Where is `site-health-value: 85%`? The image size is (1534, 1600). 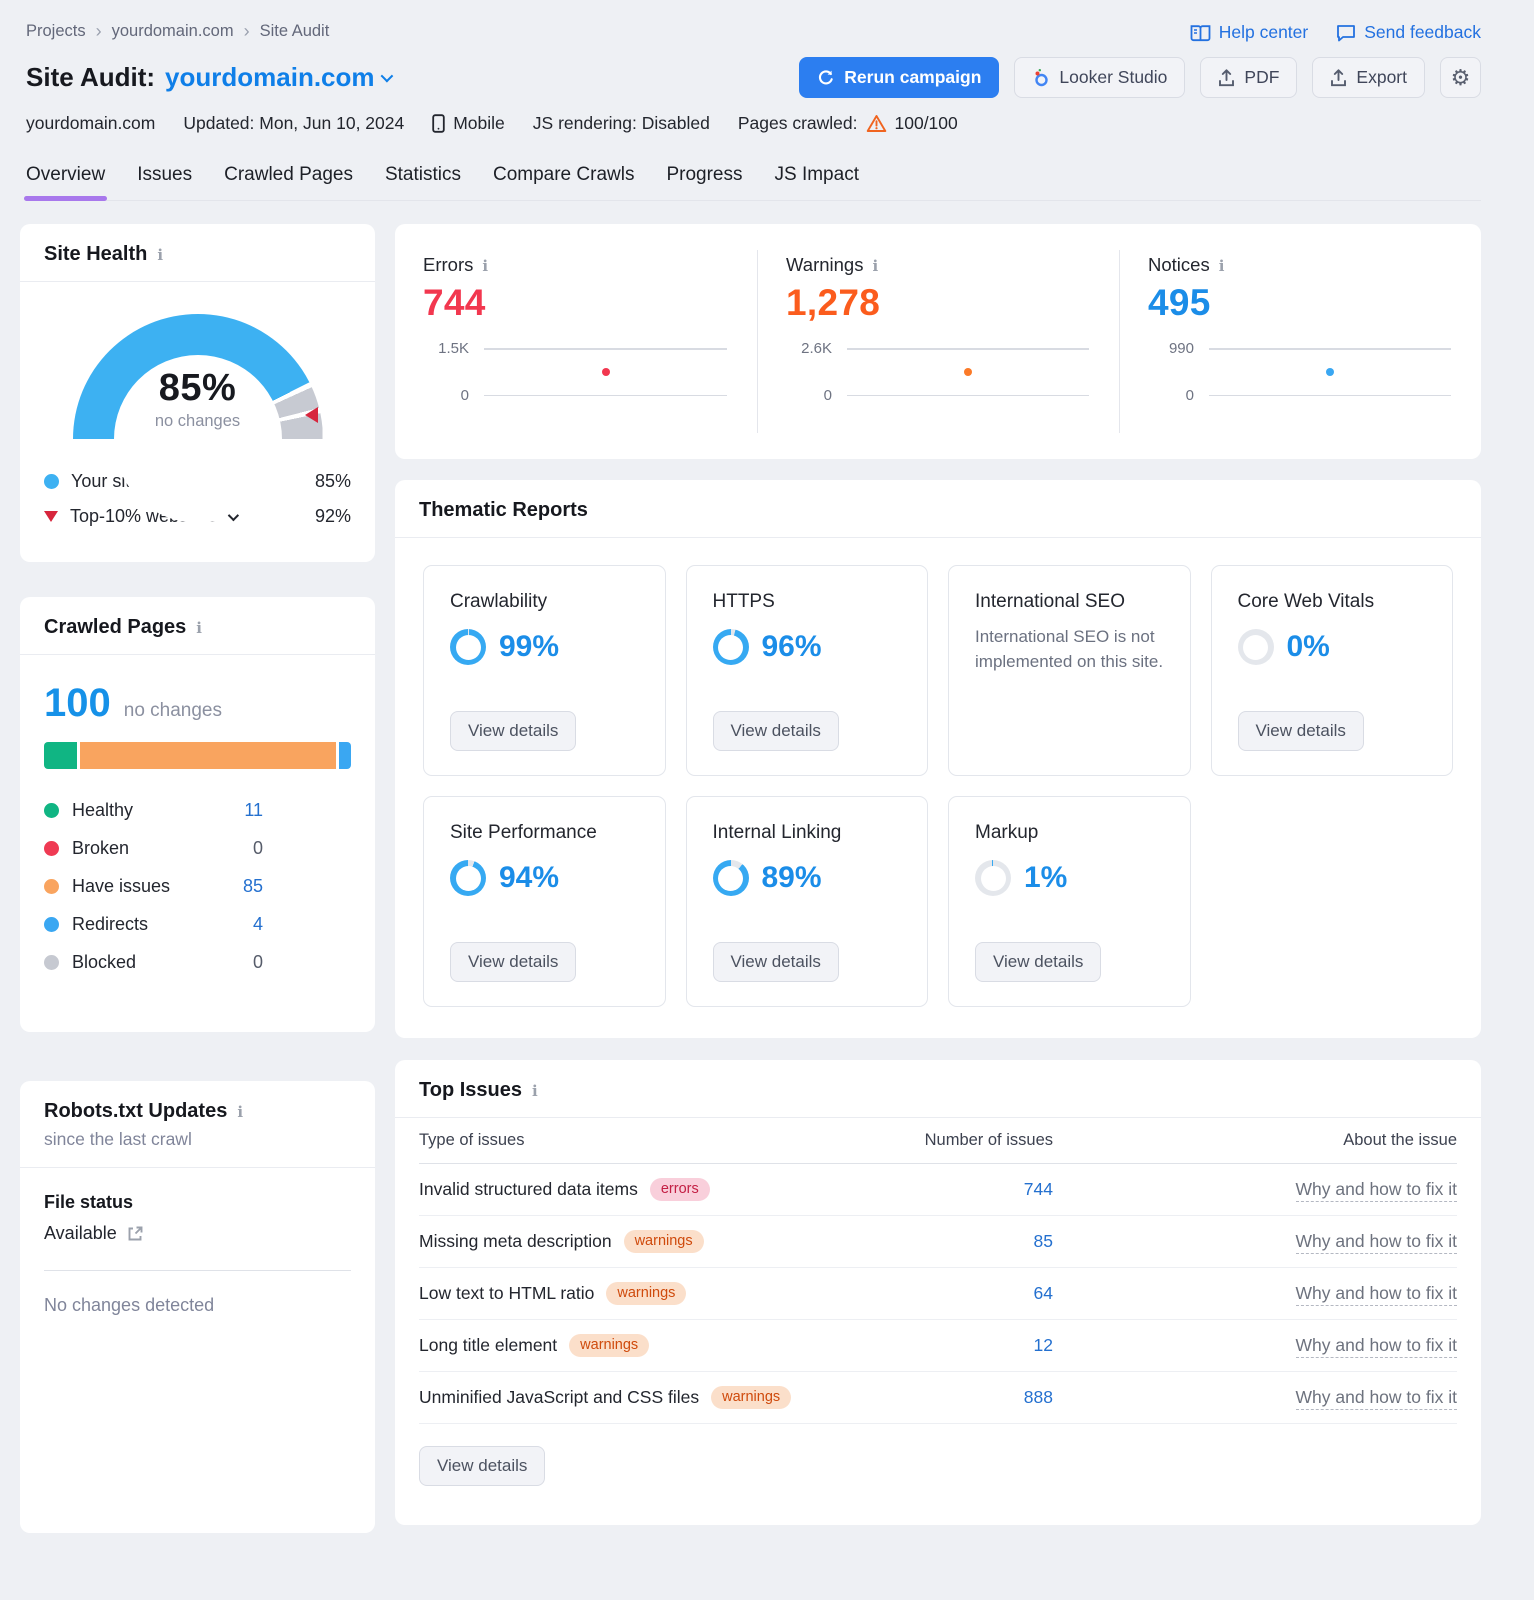 site-health-value: 85% is located at coordinates (197, 388).